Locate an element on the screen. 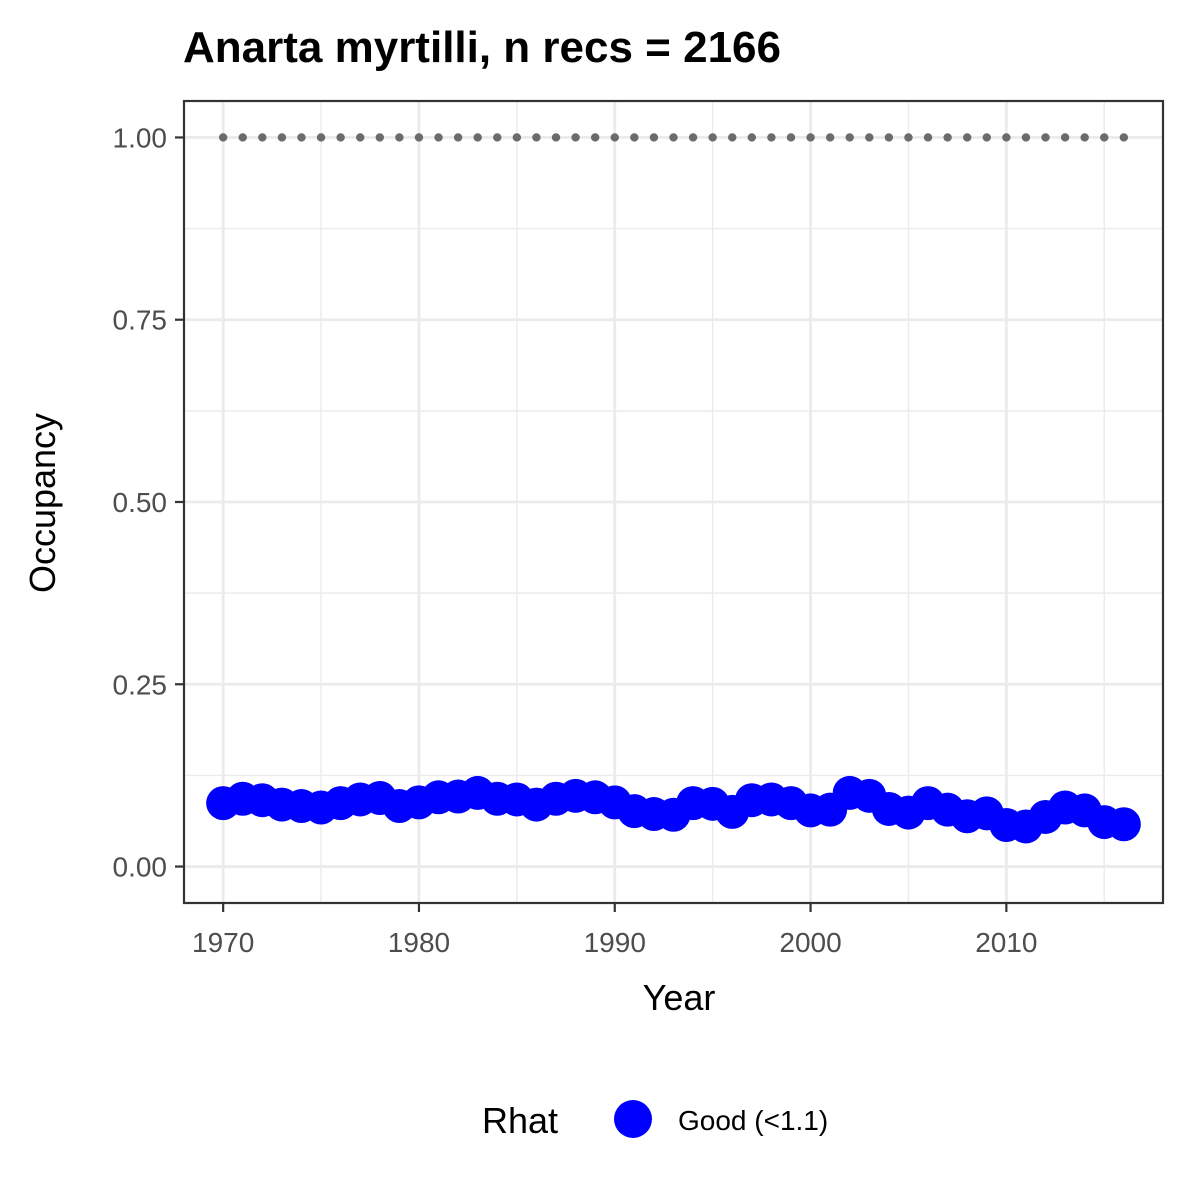 This screenshot has height=1200, width=1200. legend-key-good is located at coordinates (633, 1119).